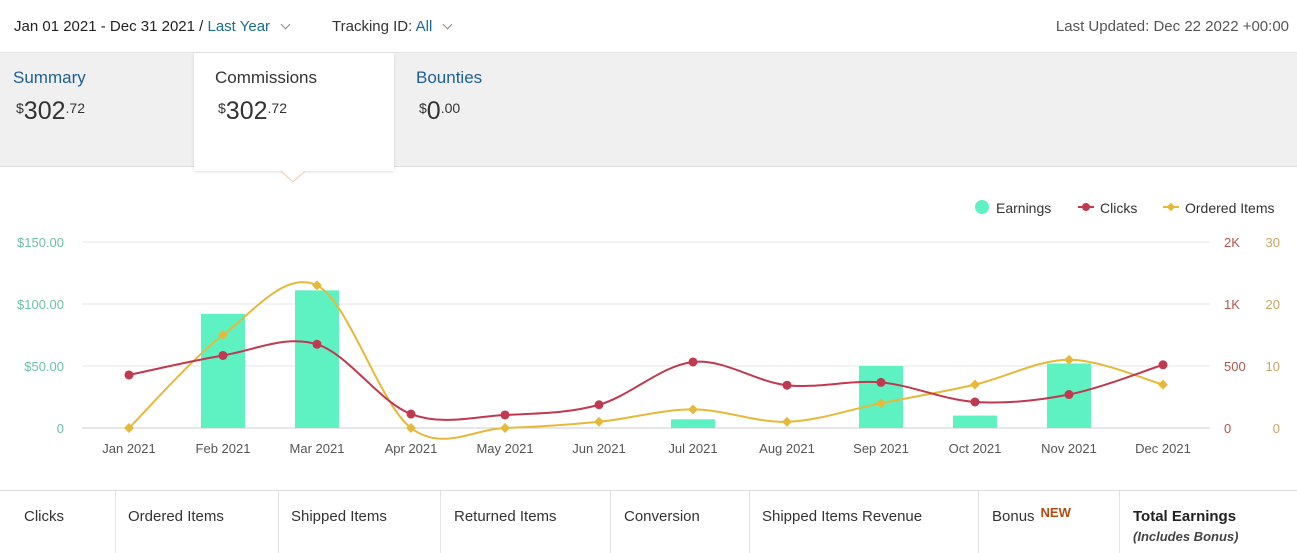 The height and width of the screenshot is (553, 1297). What do you see at coordinates (252, 111) in the screenshot?
I see `commissions-amount: $302.72` at bounding box center [252, 111].